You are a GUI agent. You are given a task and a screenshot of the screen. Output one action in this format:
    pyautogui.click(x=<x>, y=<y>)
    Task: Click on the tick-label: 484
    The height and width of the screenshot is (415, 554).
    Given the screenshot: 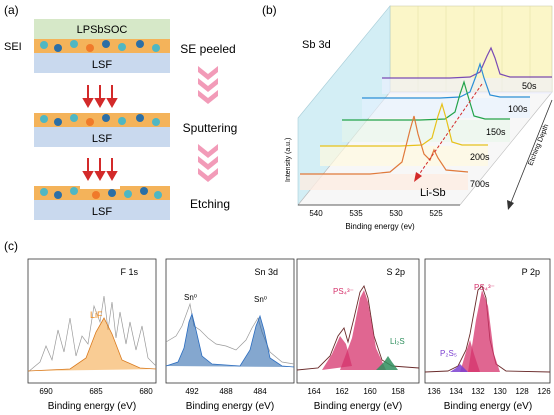 What is the action you would take?
    pyautogui.click(x=260, y=391)
    